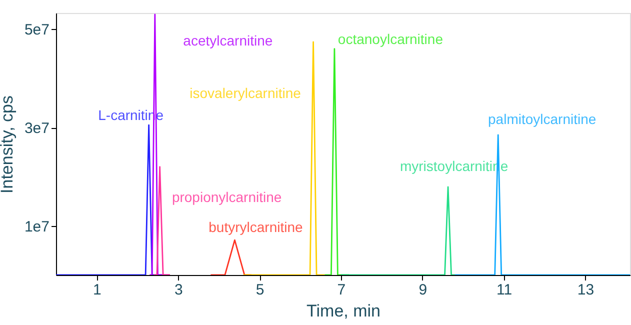 This screenshot has height=325, width=631. What do you see at coordinates (246, 93) in the screenshot?
I see `series-label: isovalerylcarnitine` at bounding box center [246, 93].